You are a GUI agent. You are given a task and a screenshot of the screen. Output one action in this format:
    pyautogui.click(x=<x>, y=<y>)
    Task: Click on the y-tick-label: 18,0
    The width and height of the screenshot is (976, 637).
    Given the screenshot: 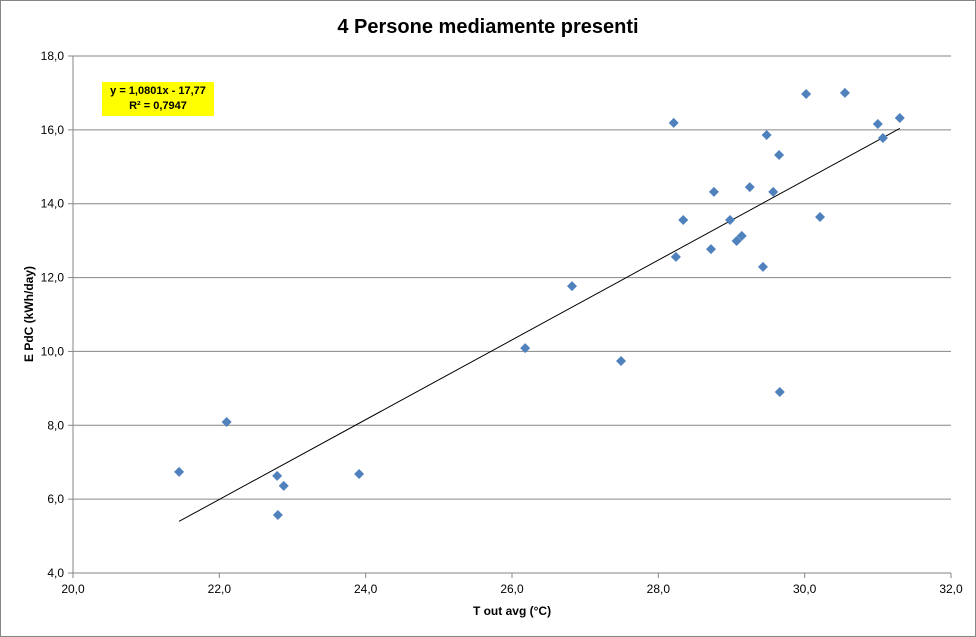 What is the action you would take?
    pyautogui.click(x=53, y=56)
    